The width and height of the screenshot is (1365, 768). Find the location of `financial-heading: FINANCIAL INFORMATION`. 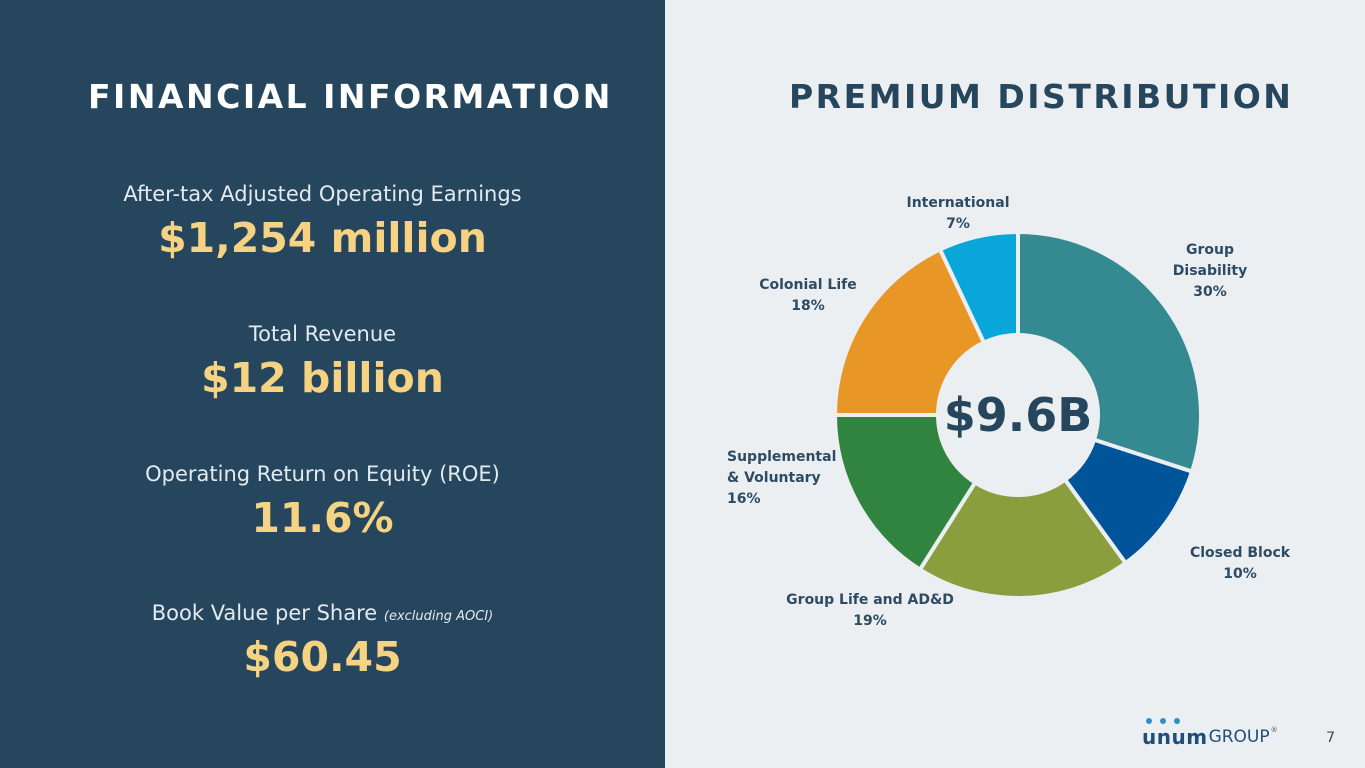

financial-heading: FINANCIAL INFORMATION is located at coordinates (350, 96).